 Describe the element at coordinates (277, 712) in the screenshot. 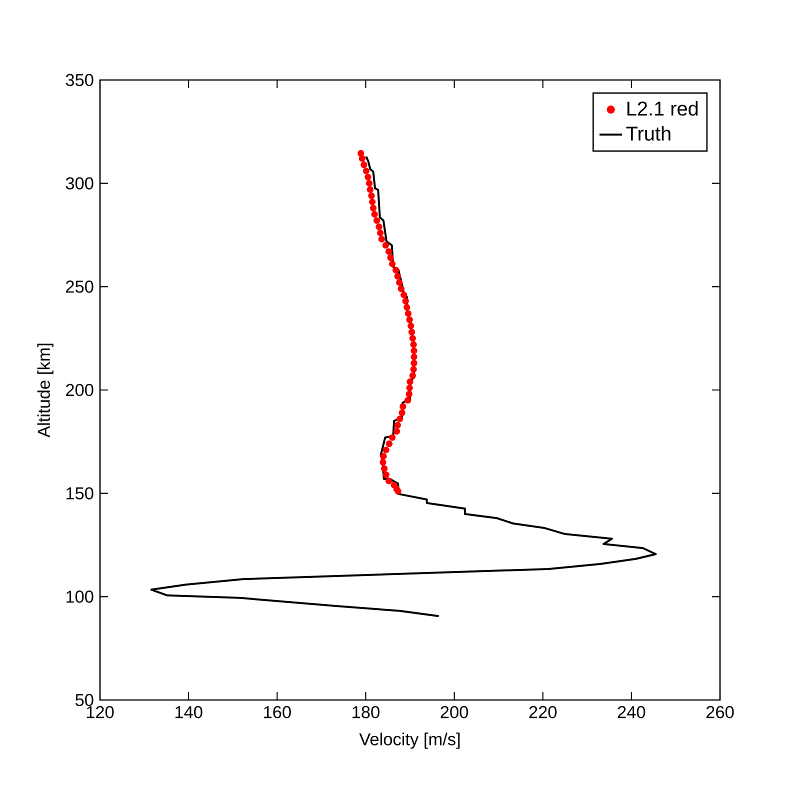

I see `x-tick-label: 160` at that location.